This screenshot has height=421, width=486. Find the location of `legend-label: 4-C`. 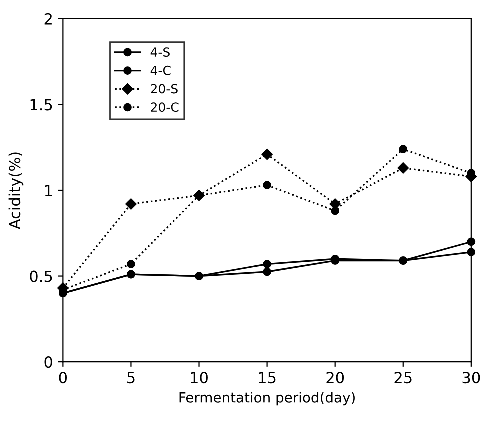

legend-label: 4-C is located at coordinates (160, 71).